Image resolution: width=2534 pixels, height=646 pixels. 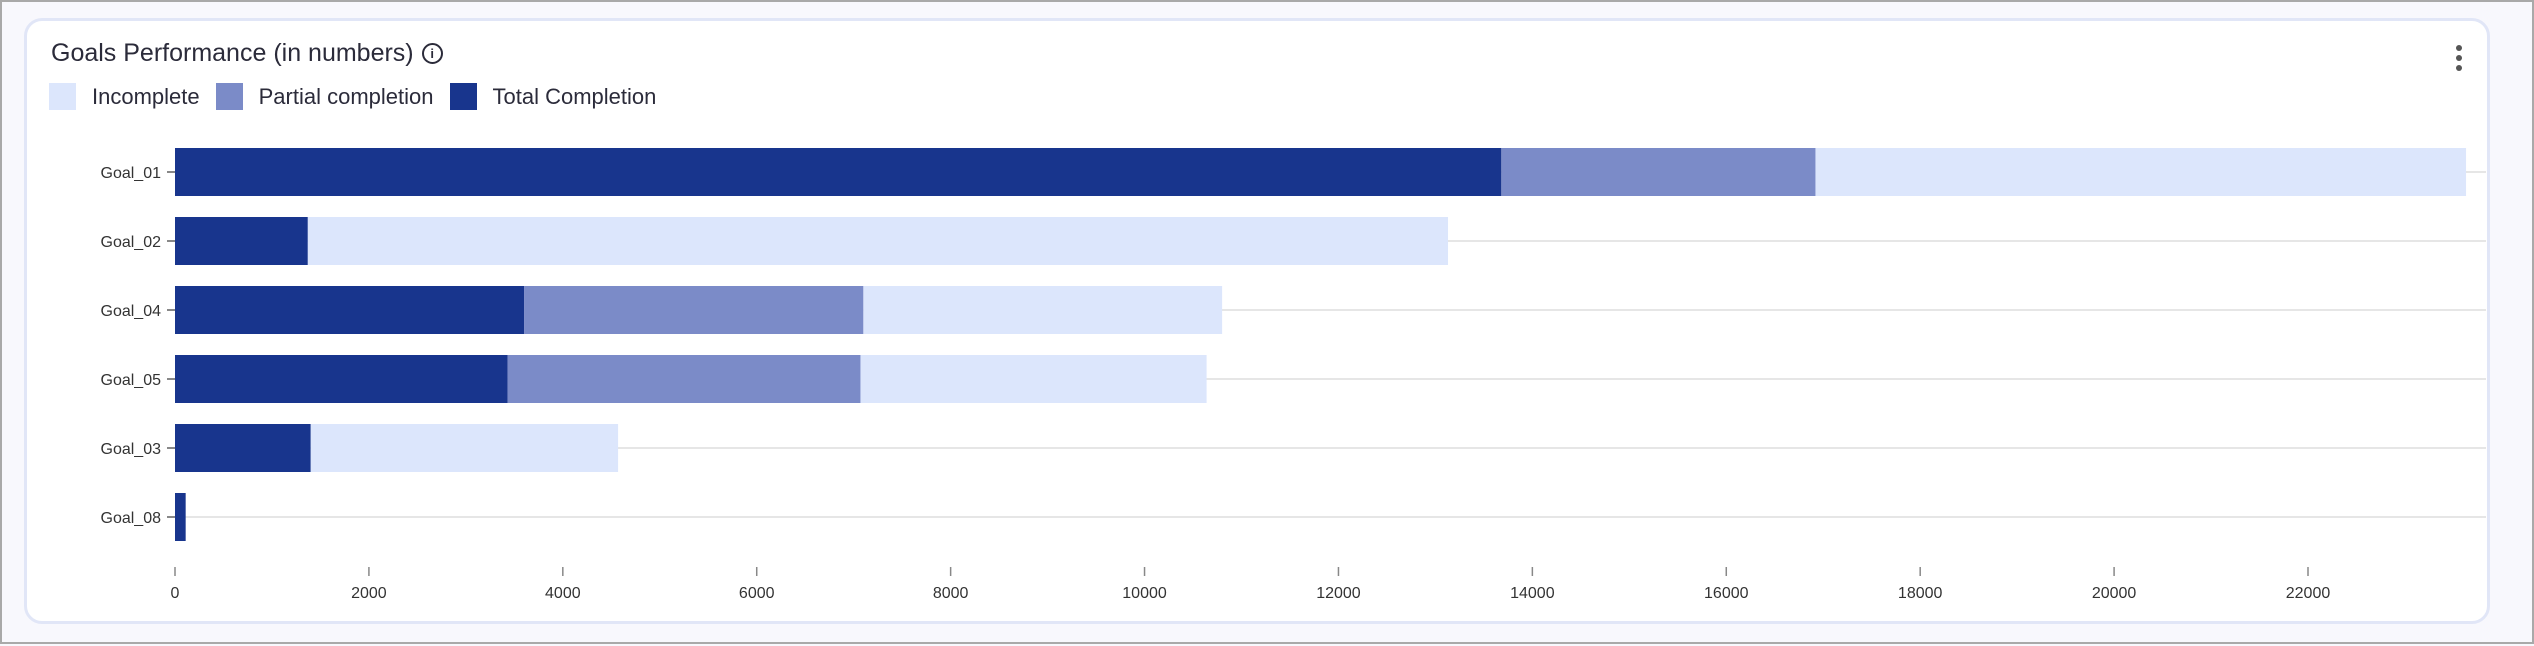 What do you see at coordinates (1144, 593) in the screenshot?
I see `x-tick-label: 10000` at bounding box center [1144, 593].